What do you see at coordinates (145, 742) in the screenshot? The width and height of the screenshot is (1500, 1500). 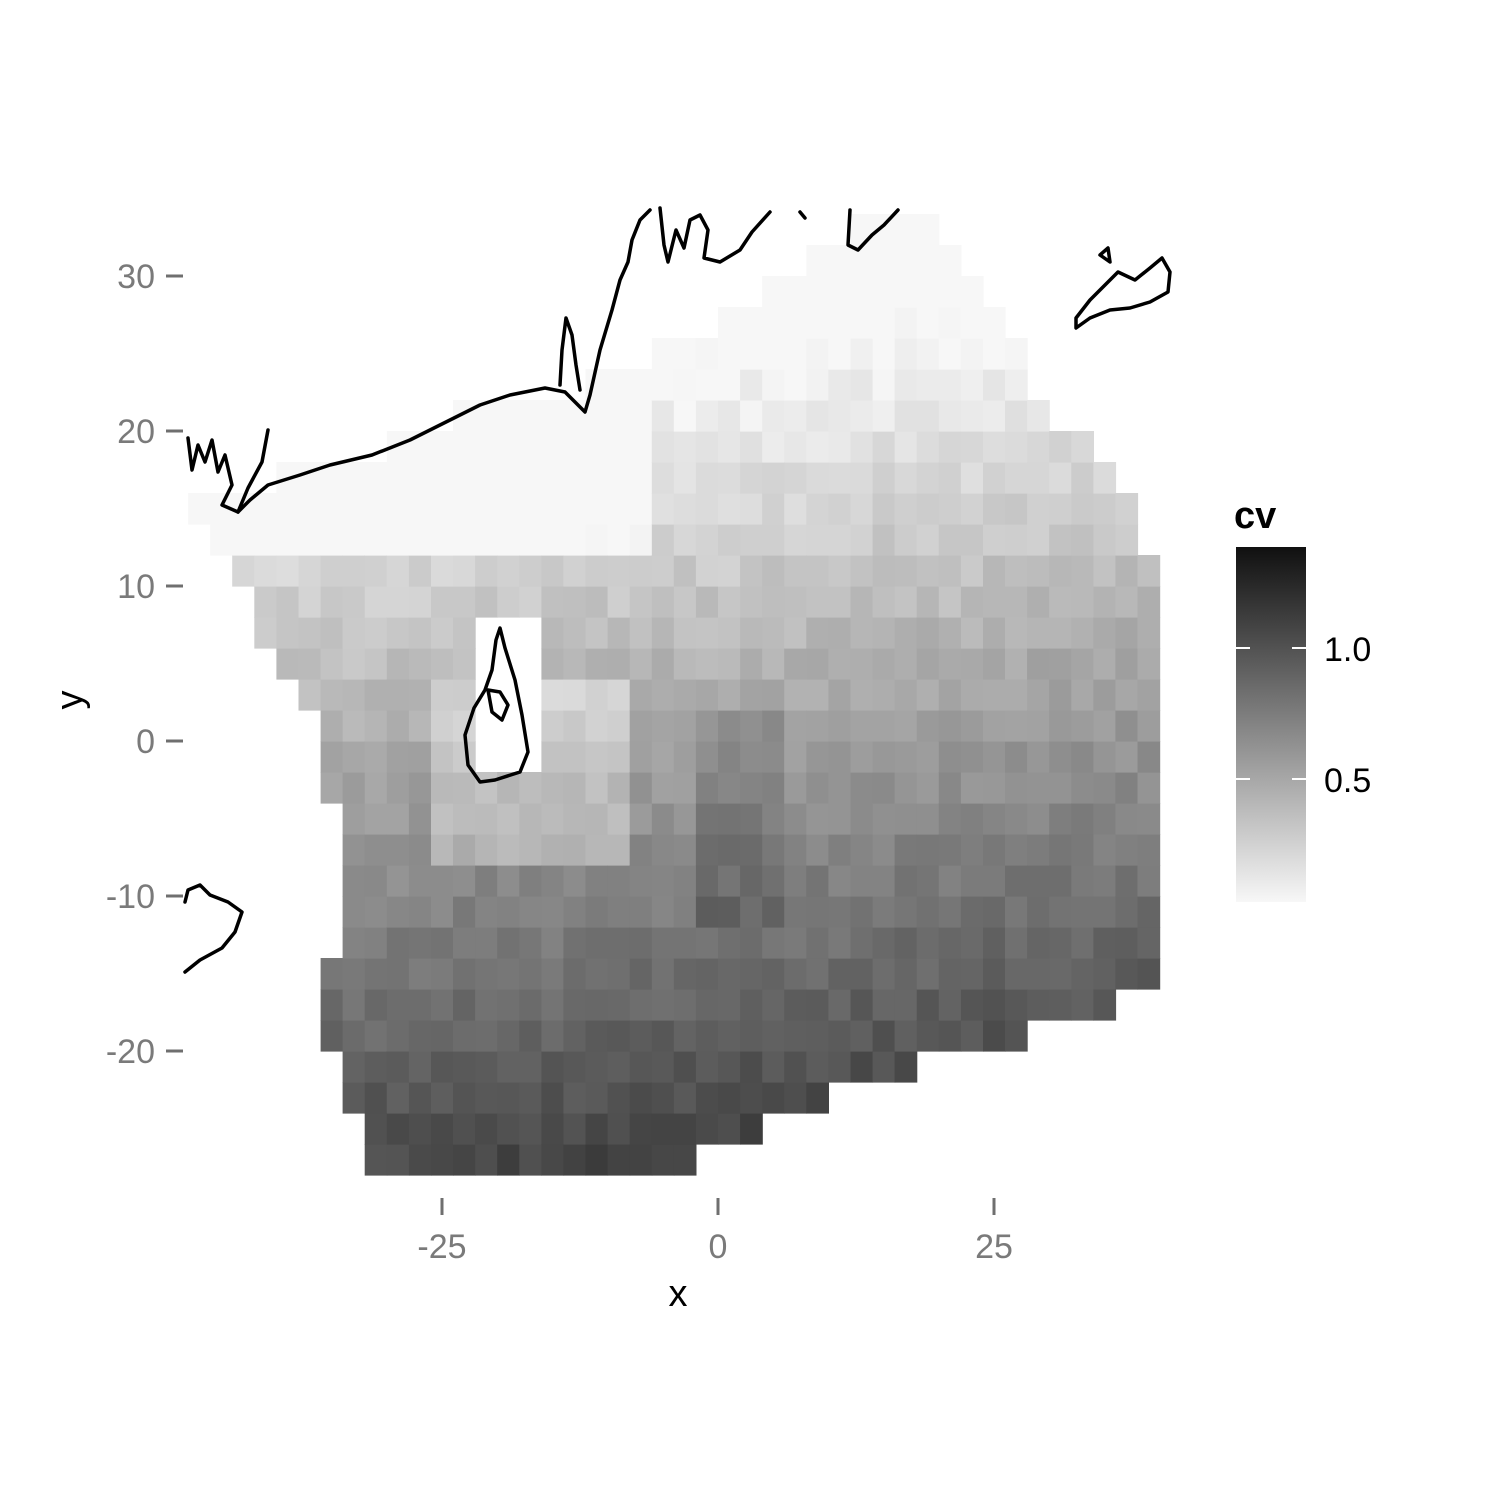 I see `y-tick-label: 0` at bounding box center [145, 742].